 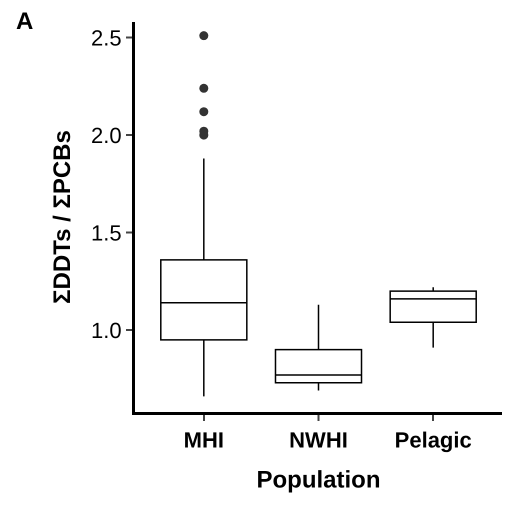 I want to click on y-tick-label: 1.0, so click(x=106, y=330).